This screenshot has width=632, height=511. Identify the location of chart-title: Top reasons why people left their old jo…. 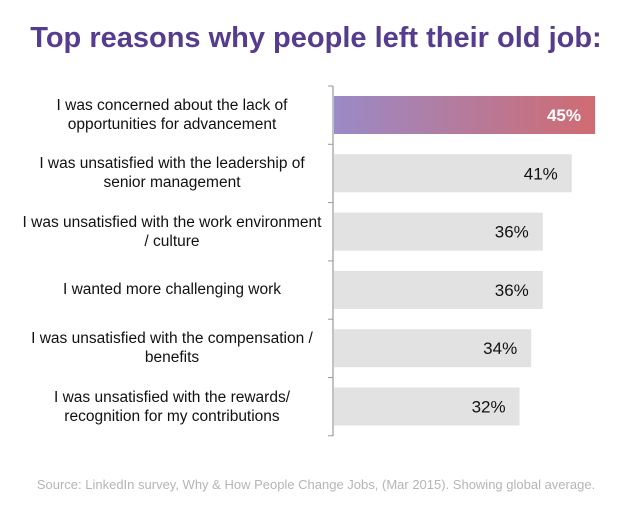
(316, 38).